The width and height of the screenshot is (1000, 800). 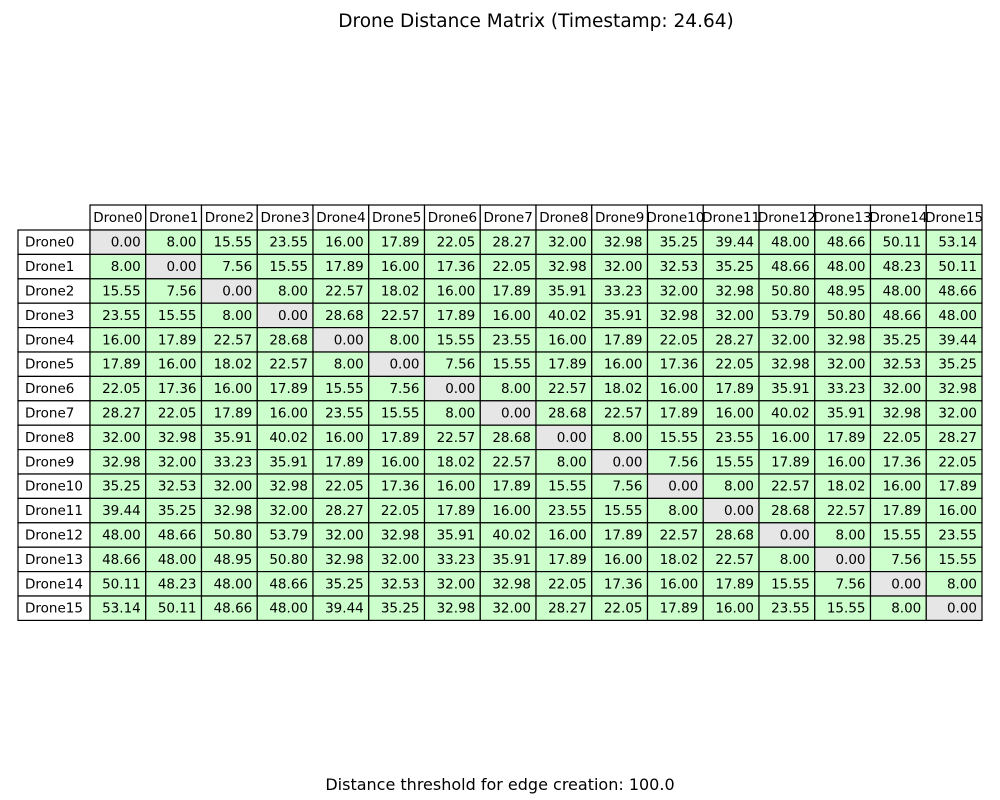 I want to click on row-header-label: Drone1, so click(x=49, y=267).